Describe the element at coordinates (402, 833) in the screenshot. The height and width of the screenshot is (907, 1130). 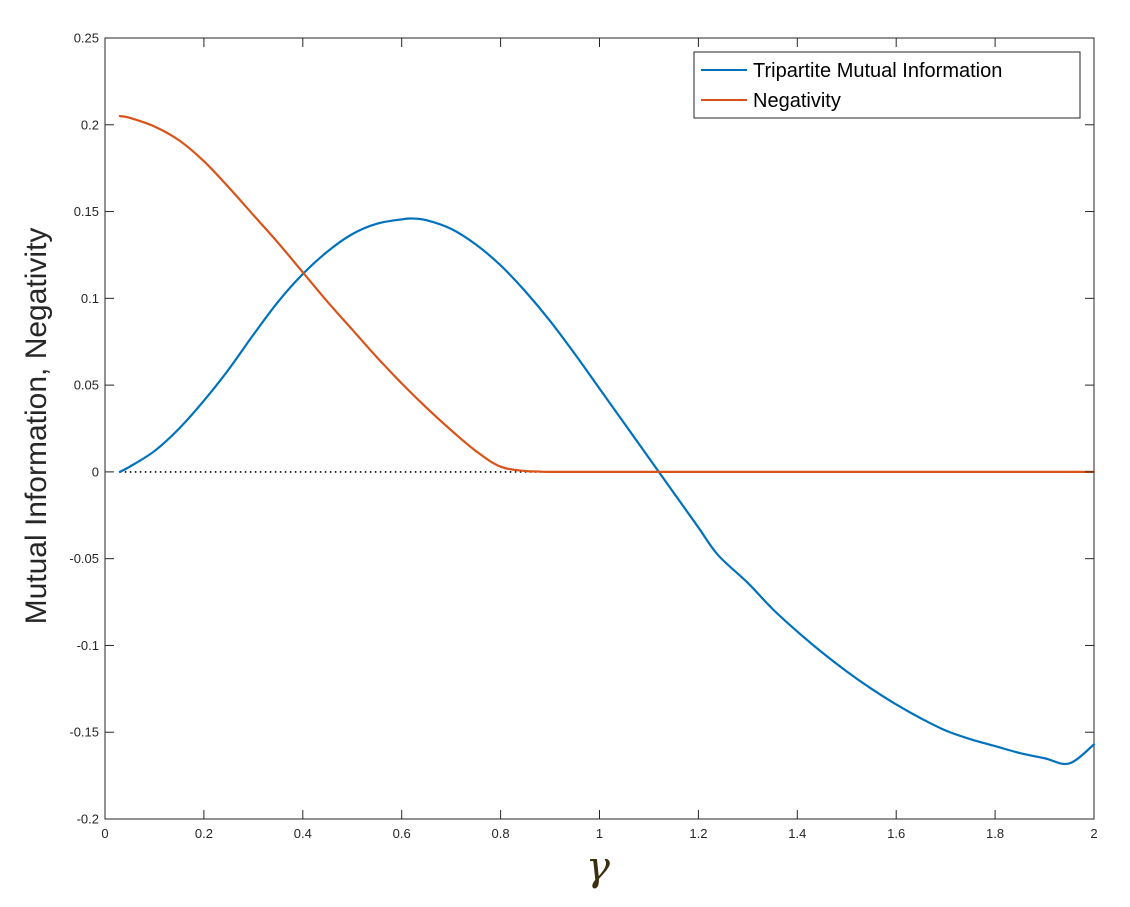
I see `x-tick-label: 0.6` at that location.